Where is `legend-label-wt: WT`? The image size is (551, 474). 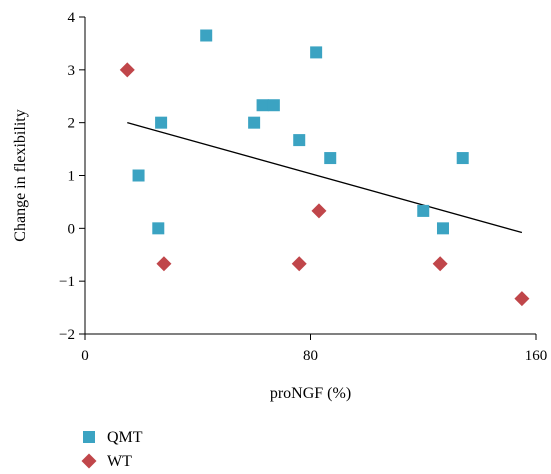
legend-label-wt: WT is located at coordinates (119, 461).